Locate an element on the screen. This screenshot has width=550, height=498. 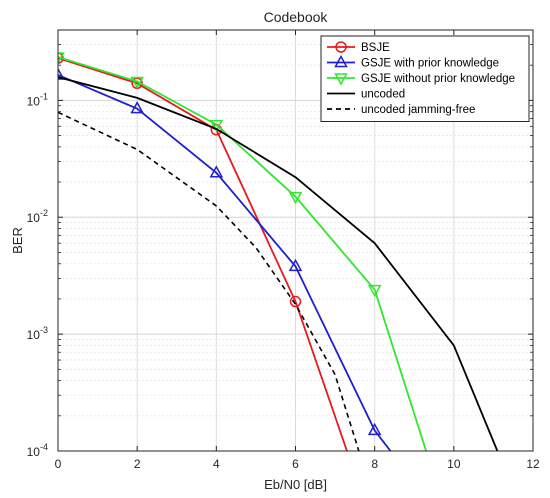
legend-label-1: GSJE with prior knowledge is located at coordinates (430, 64).